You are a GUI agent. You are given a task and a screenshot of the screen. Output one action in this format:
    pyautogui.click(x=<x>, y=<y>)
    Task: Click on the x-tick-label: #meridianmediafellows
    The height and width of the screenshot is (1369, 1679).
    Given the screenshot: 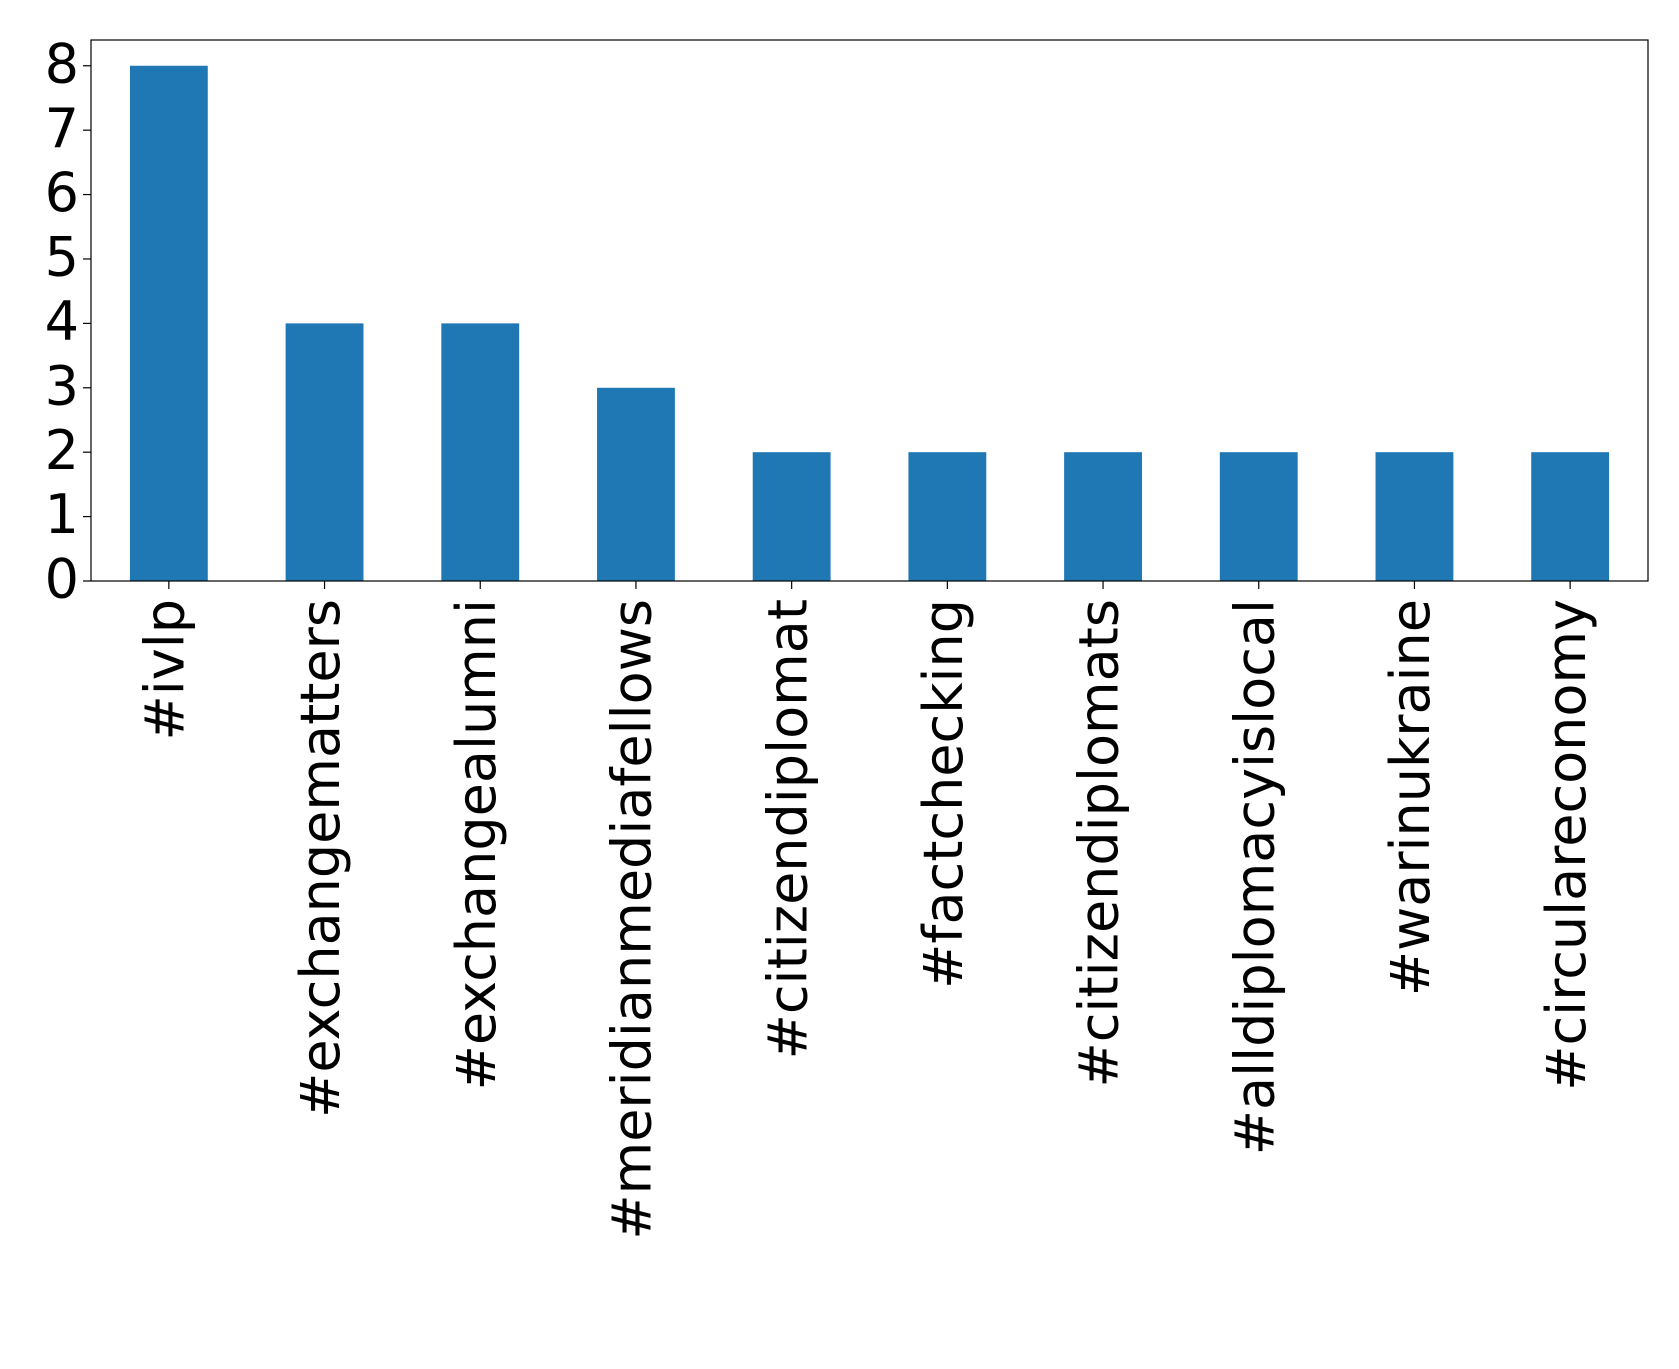 What is the action you would take?
    pyautogui.click(x=632, y=919)
    